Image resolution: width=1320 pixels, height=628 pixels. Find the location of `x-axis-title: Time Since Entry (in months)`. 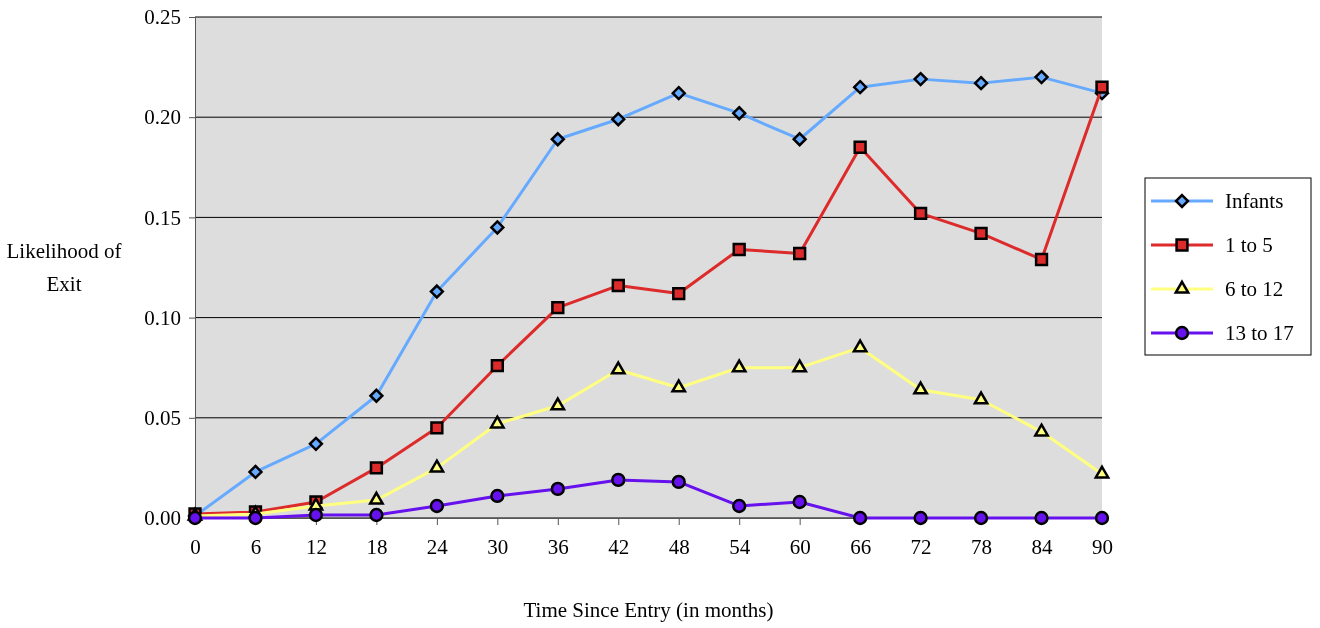

x-axis-title: Time Since Entry (in months) is located at coordinates (648, 610).